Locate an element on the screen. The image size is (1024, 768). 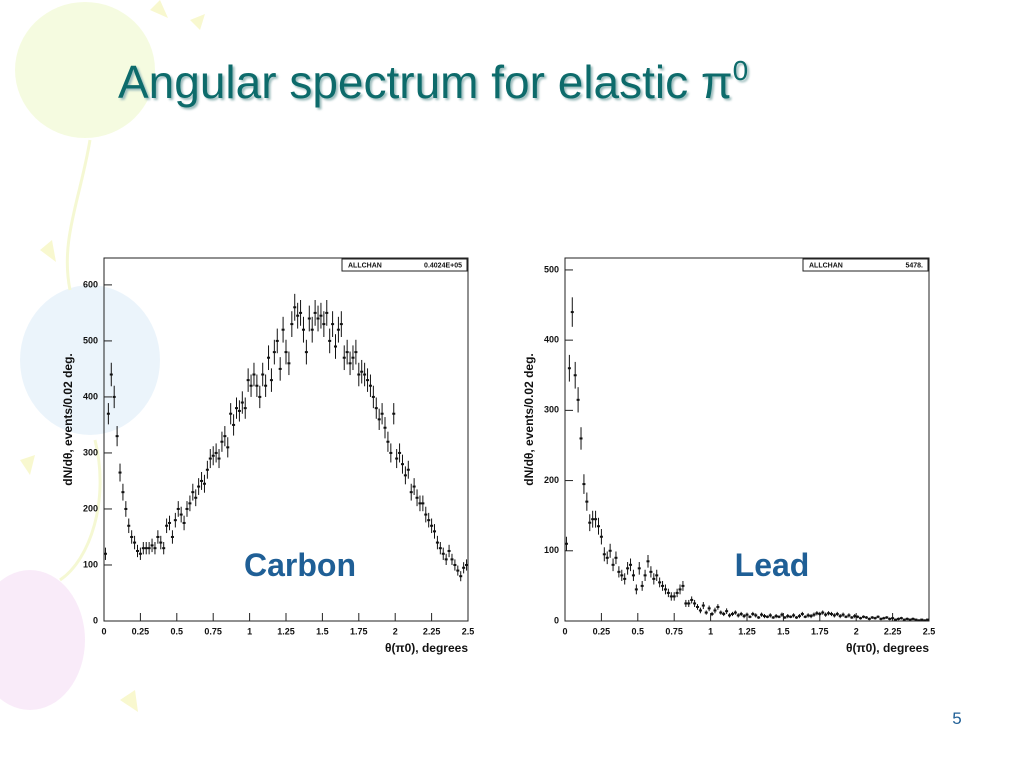
x-tick-label: 1.5 is located at coordinates (322, 631).